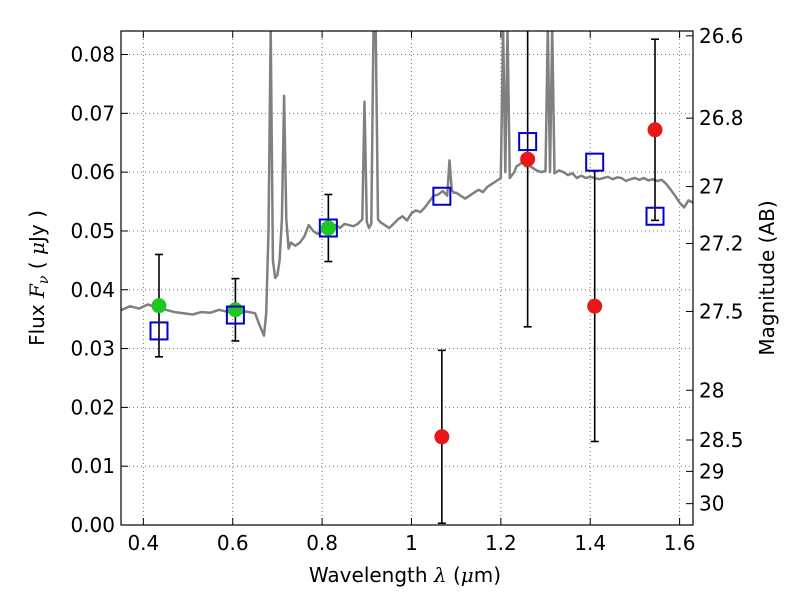  What do you see at coordinates (405, 575) in the screenshot?
I see `x-axis-label: Wavelength λ (μm)` at bounding box center [405, 575].